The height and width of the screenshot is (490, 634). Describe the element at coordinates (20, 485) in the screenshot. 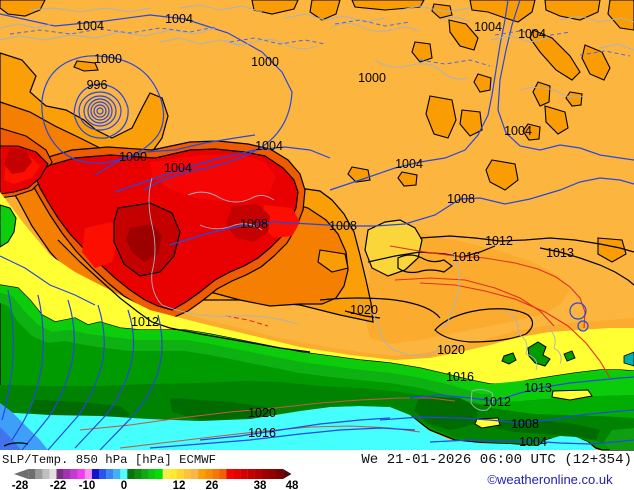

I see `svg-text: -28` at that location.